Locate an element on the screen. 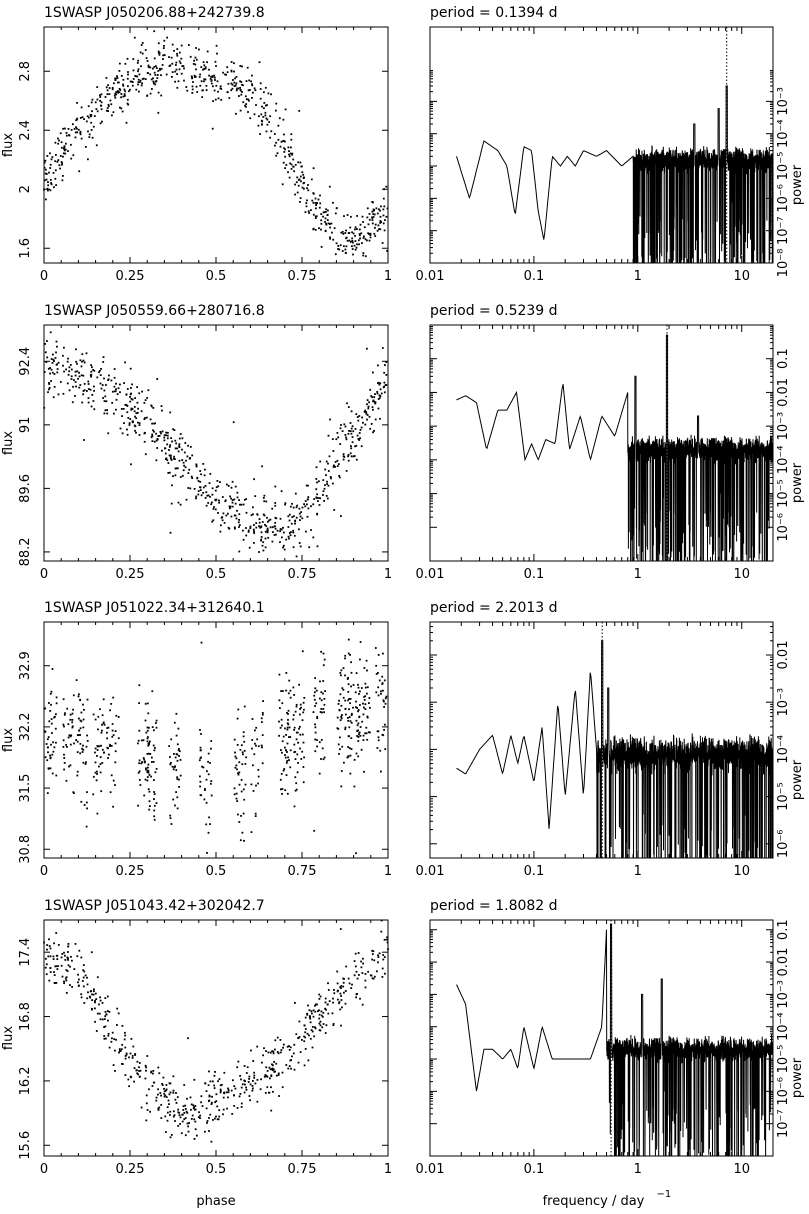 Image resolution: width=809 pixels, height=1214 pixels. y-axis-label: power is located at coordinates (797, 184).